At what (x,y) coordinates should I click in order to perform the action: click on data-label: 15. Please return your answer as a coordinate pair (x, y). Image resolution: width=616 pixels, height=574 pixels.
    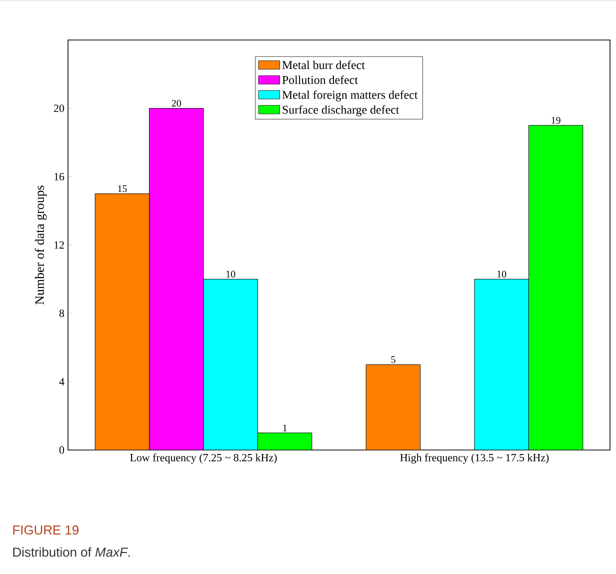
    Looking at the image, I should click on (122, 188).